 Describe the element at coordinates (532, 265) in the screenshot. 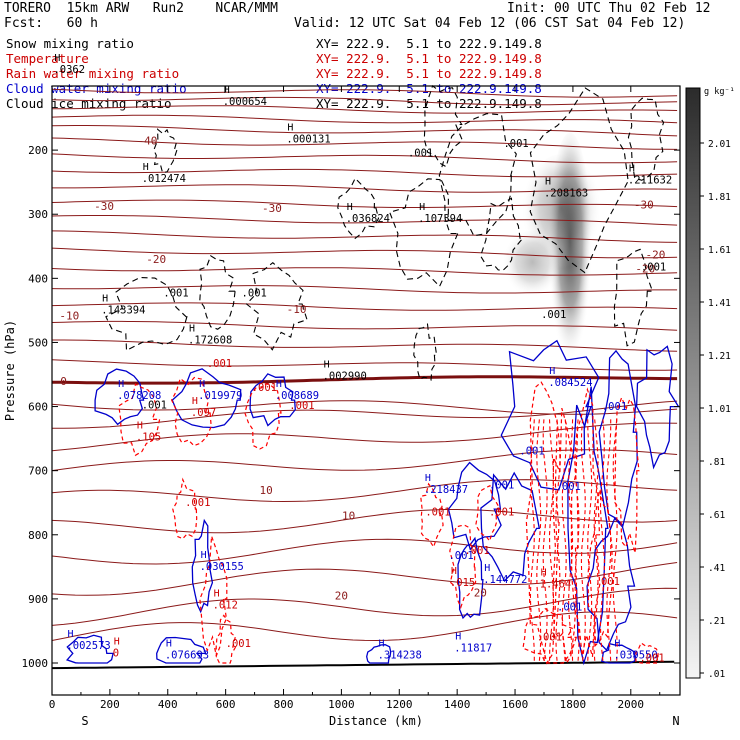

I see `snow-halo-shading` at that location.